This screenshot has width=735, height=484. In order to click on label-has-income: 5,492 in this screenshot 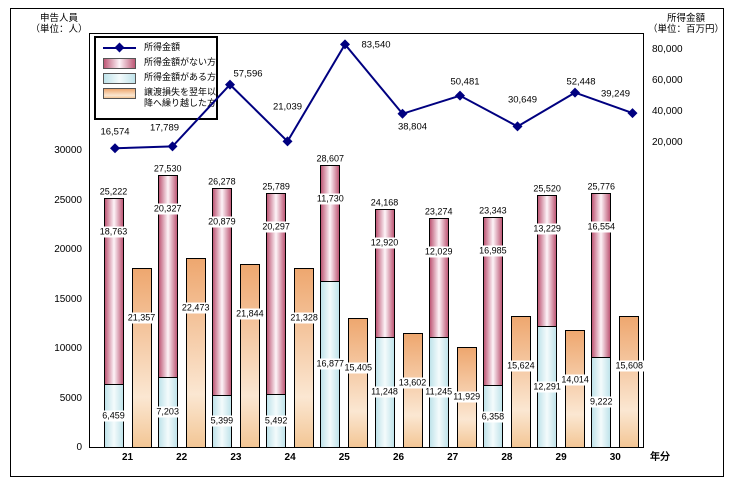, I will do `click(276, 421)`.